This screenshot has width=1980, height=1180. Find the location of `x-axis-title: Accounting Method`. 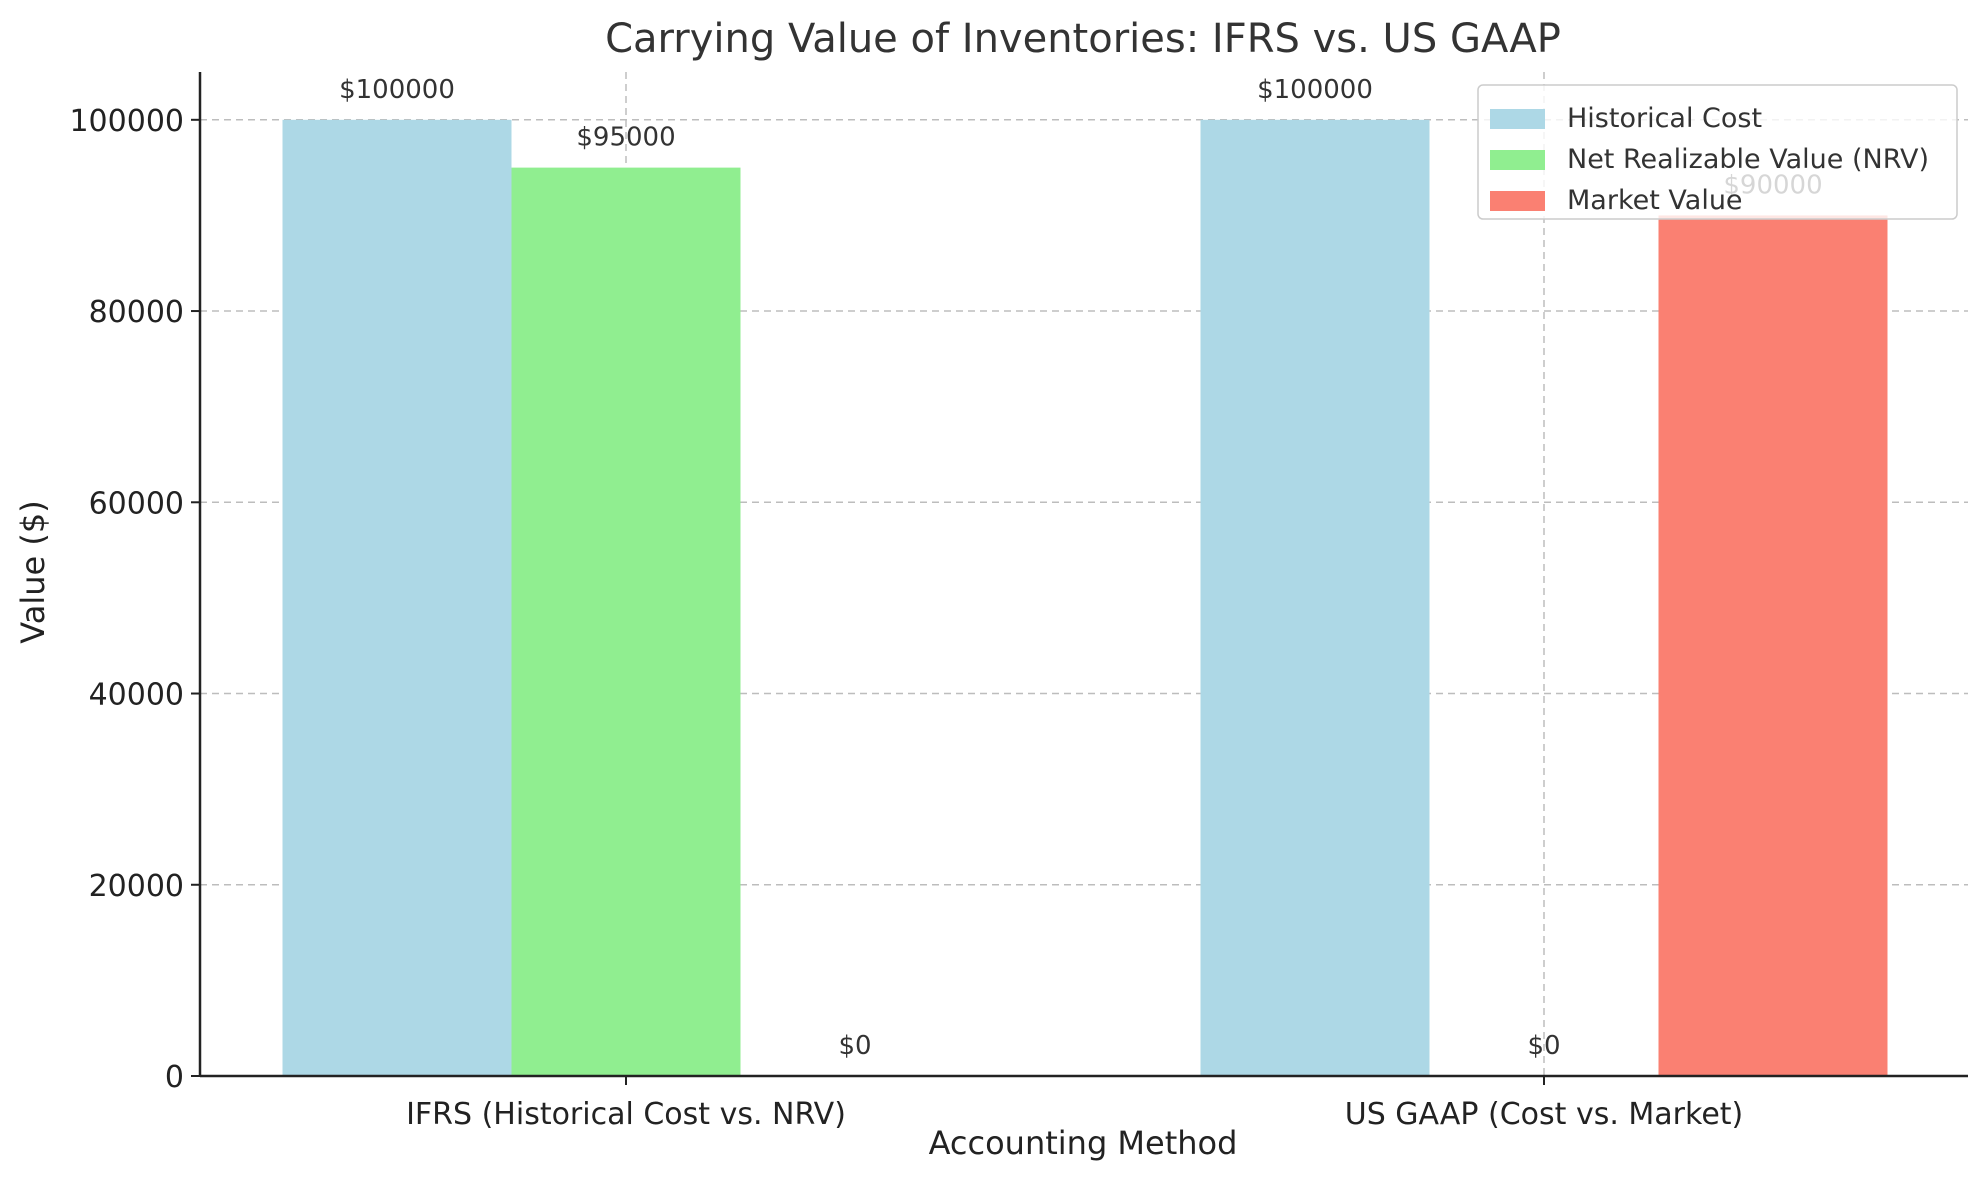

x-axis-title: Accounting Method is located at coordinates (1083, 1143).